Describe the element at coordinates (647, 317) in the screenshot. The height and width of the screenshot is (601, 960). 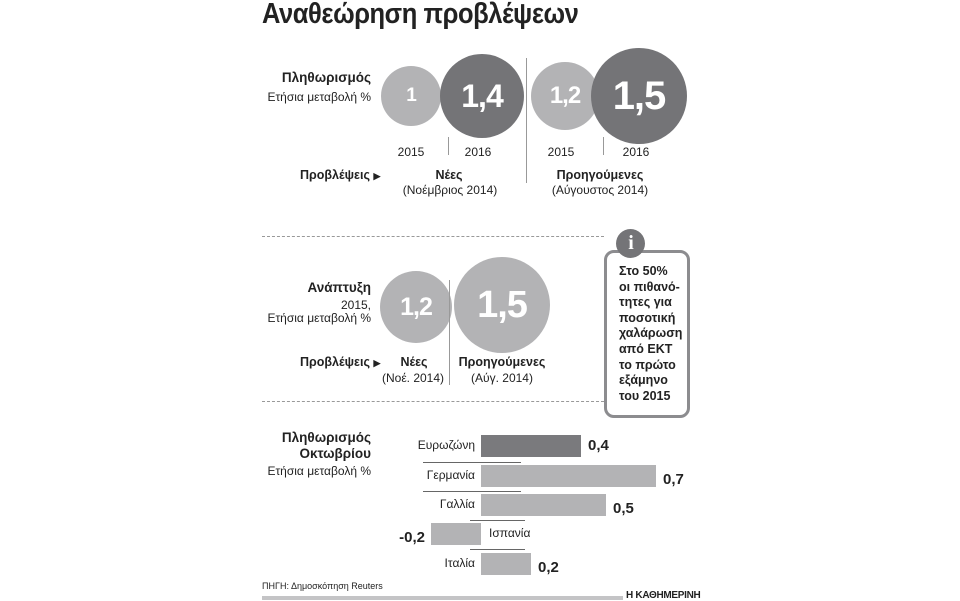
I see `info-text: ποσοτική` at that location.